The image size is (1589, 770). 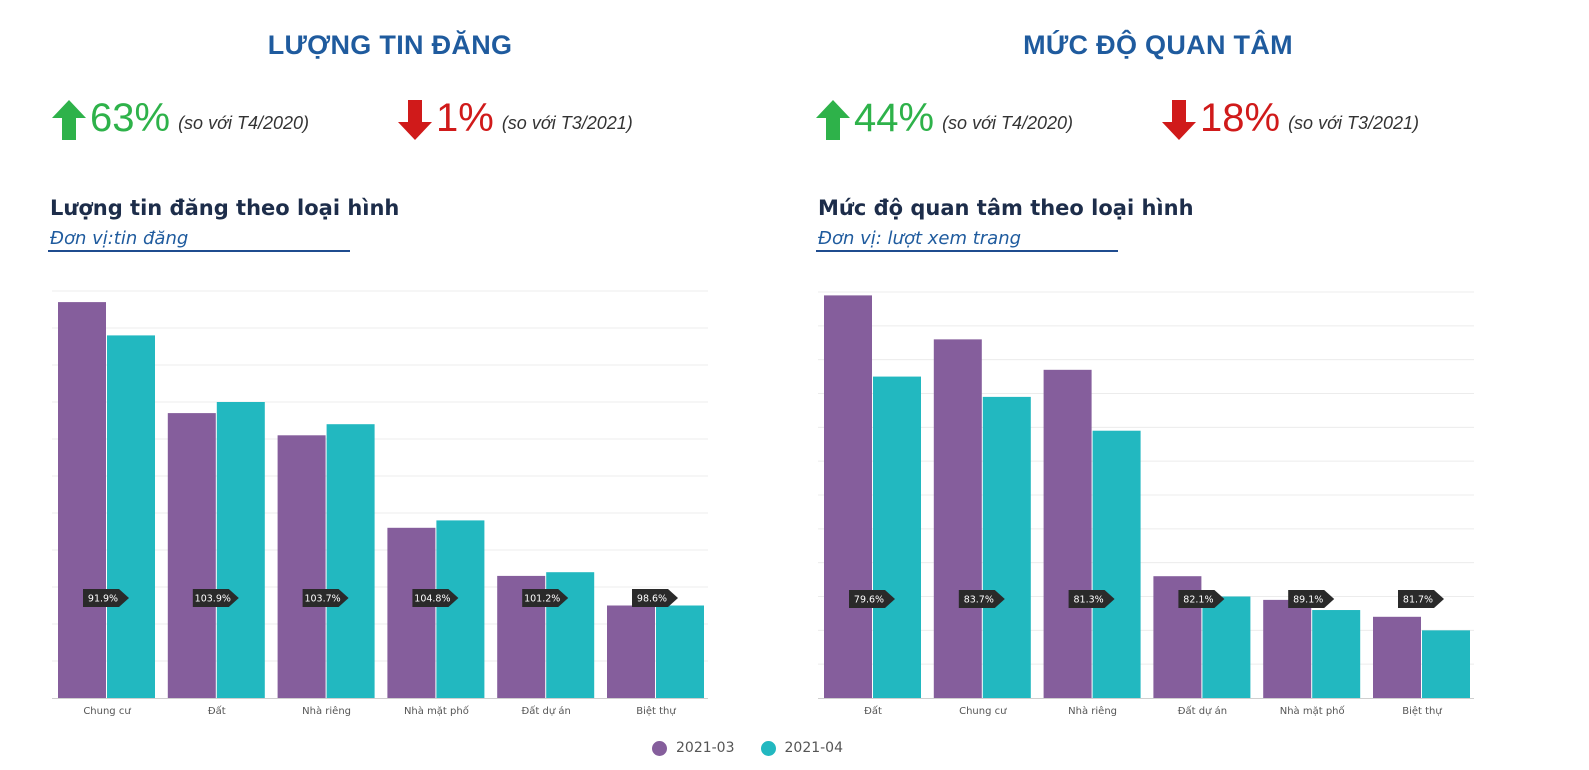 What do you see at coordinates (119, 238) in the screenshot?
I see `chart-unit: Đơn vị:tin đăng` at bounding box center [119, 238].